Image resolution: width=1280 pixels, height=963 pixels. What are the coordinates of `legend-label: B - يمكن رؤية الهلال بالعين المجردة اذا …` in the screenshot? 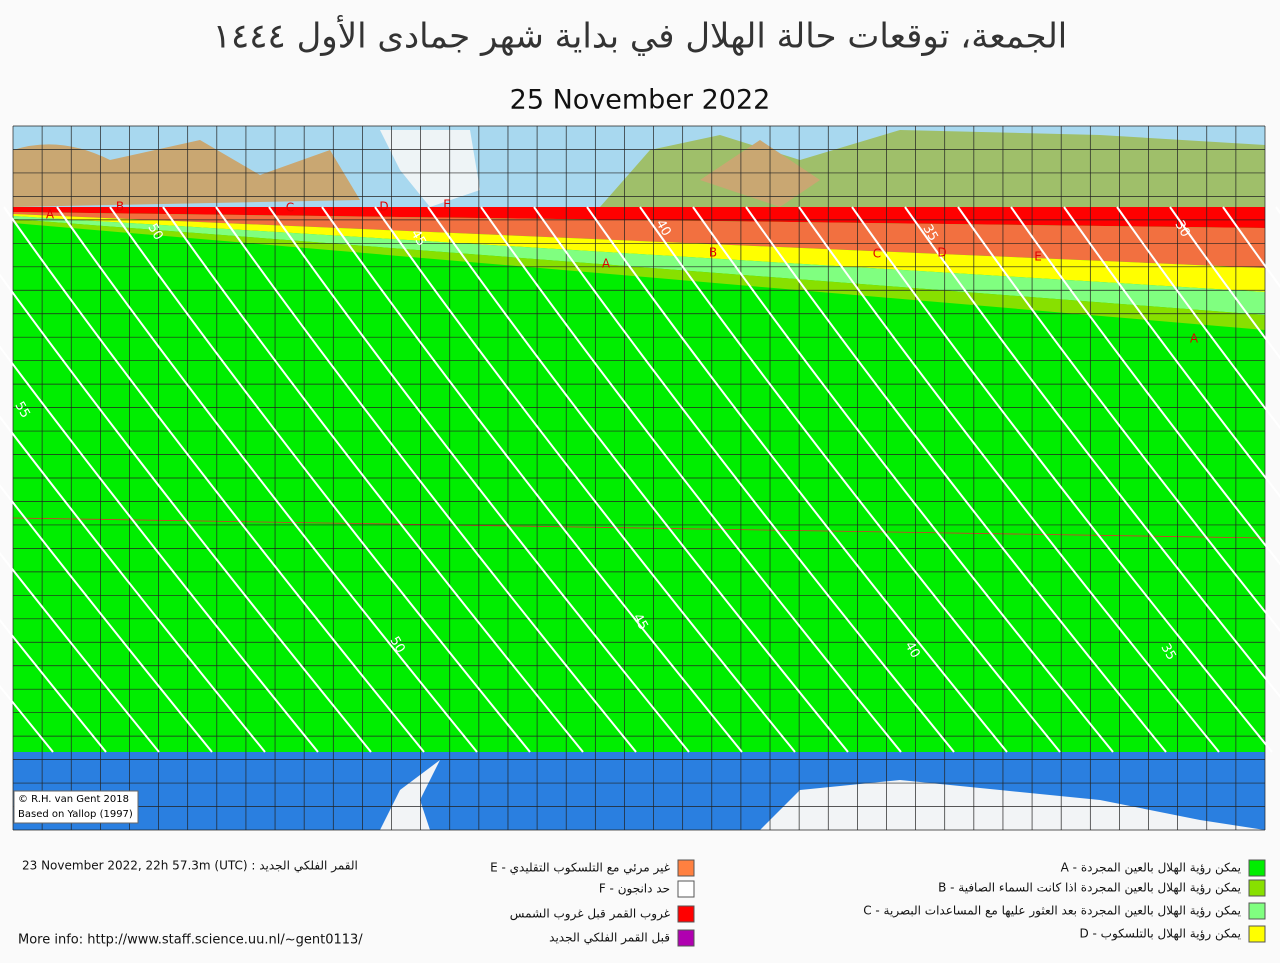 It's located at (1089, 888).